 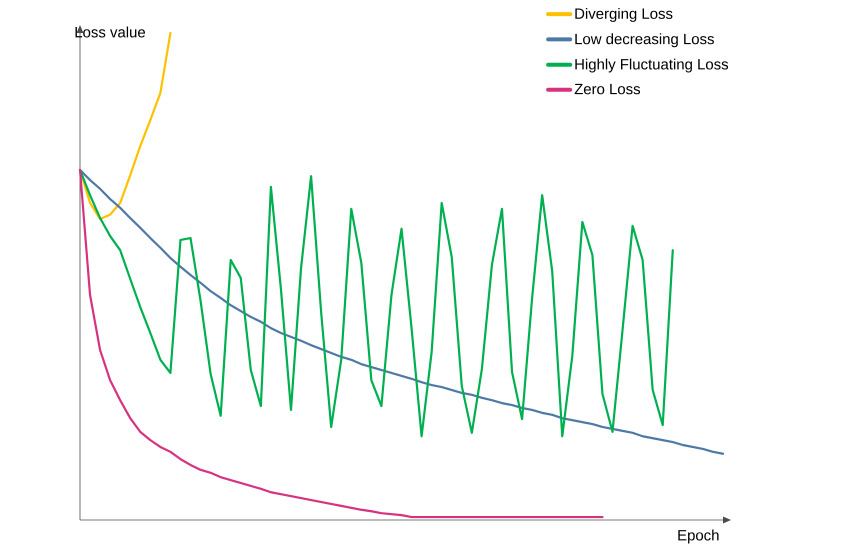 I want to click on legend-label: Low decreasing Loss, so click(x=644, y=40).